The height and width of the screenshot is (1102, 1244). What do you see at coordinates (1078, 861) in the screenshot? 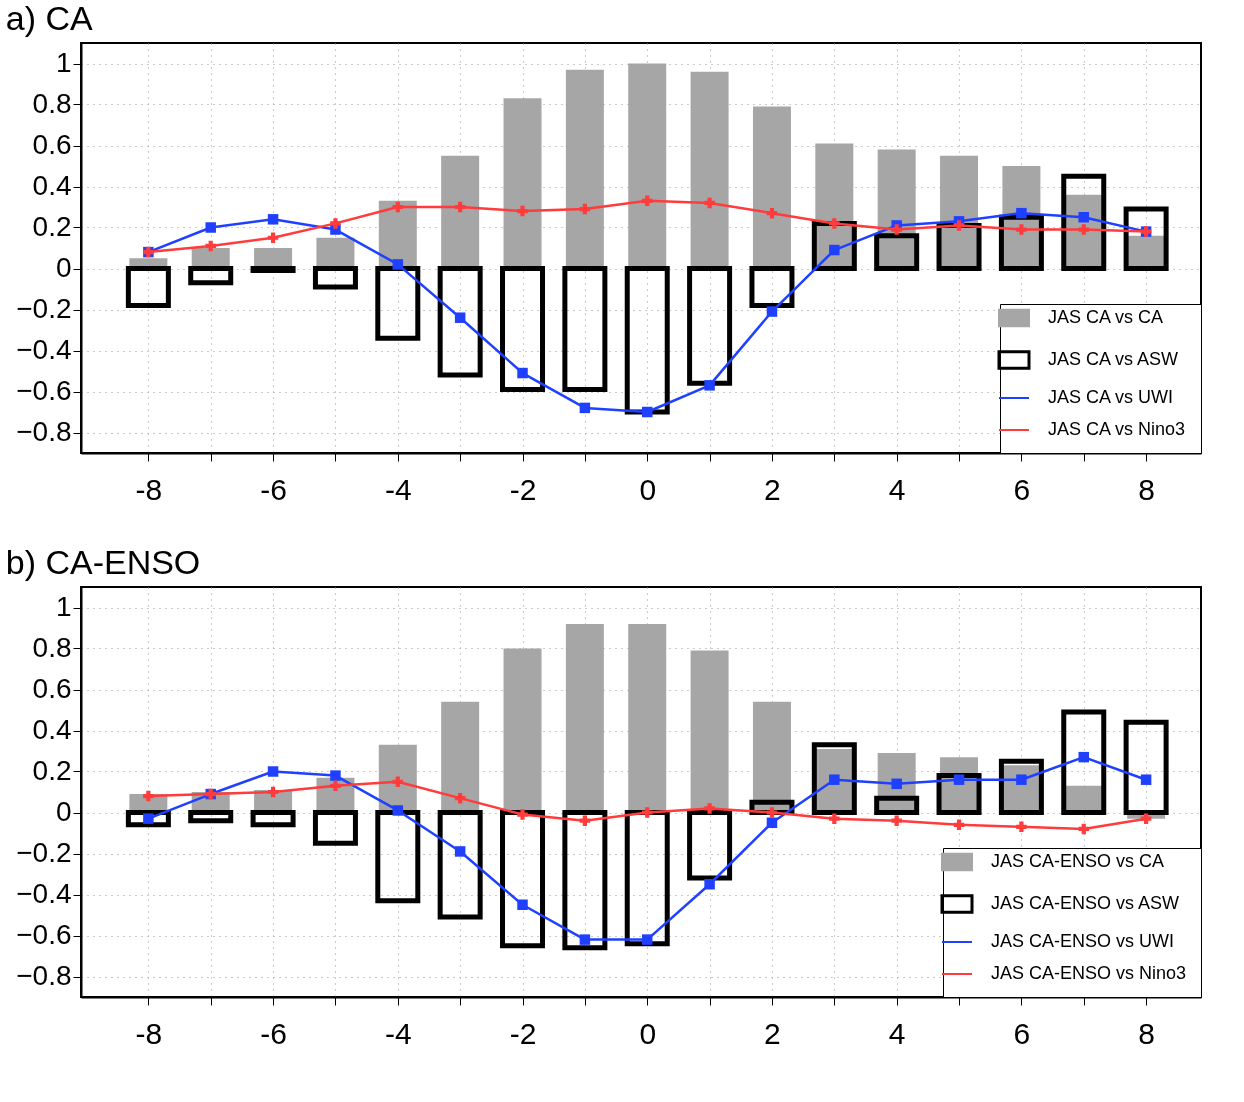
I see `legend-label: JAS CA-ENSO vs CA` at bounding box center [1078, 861].